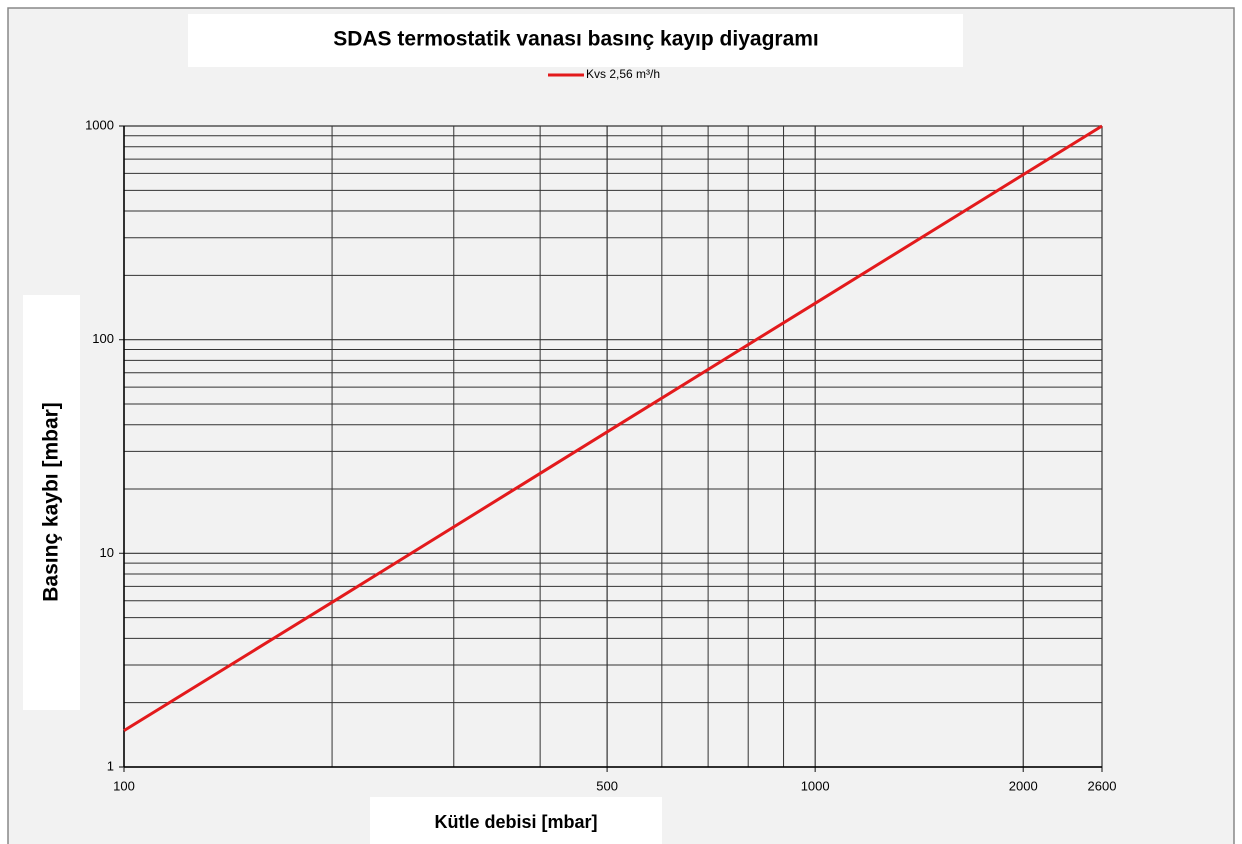  I want to click on y-label-box, so click(51, 502).